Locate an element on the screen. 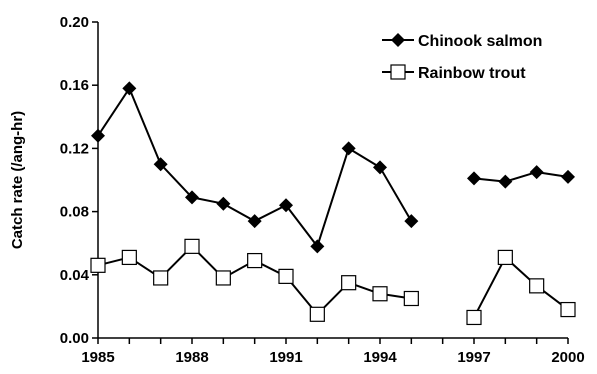 Image resolution: width=597 pixels, height=374 pixels. legend-marker-diamond-icon is located at coordinates (398, 40).